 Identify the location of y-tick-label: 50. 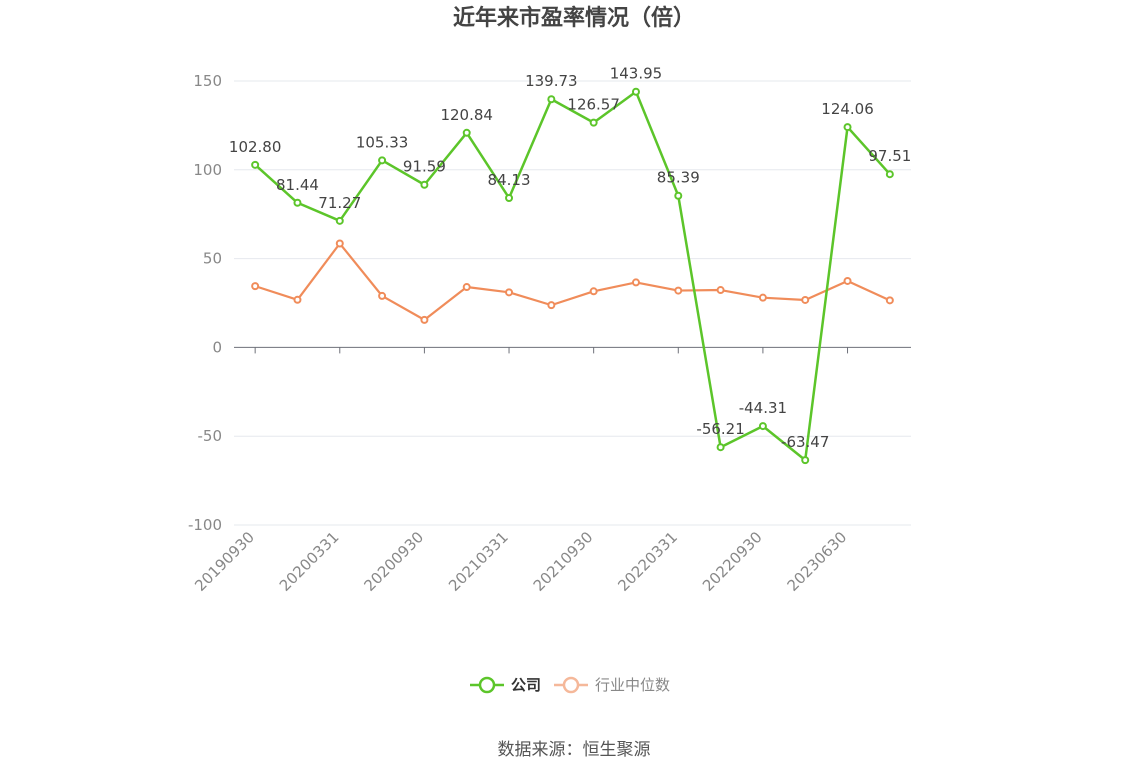
(212, 259).